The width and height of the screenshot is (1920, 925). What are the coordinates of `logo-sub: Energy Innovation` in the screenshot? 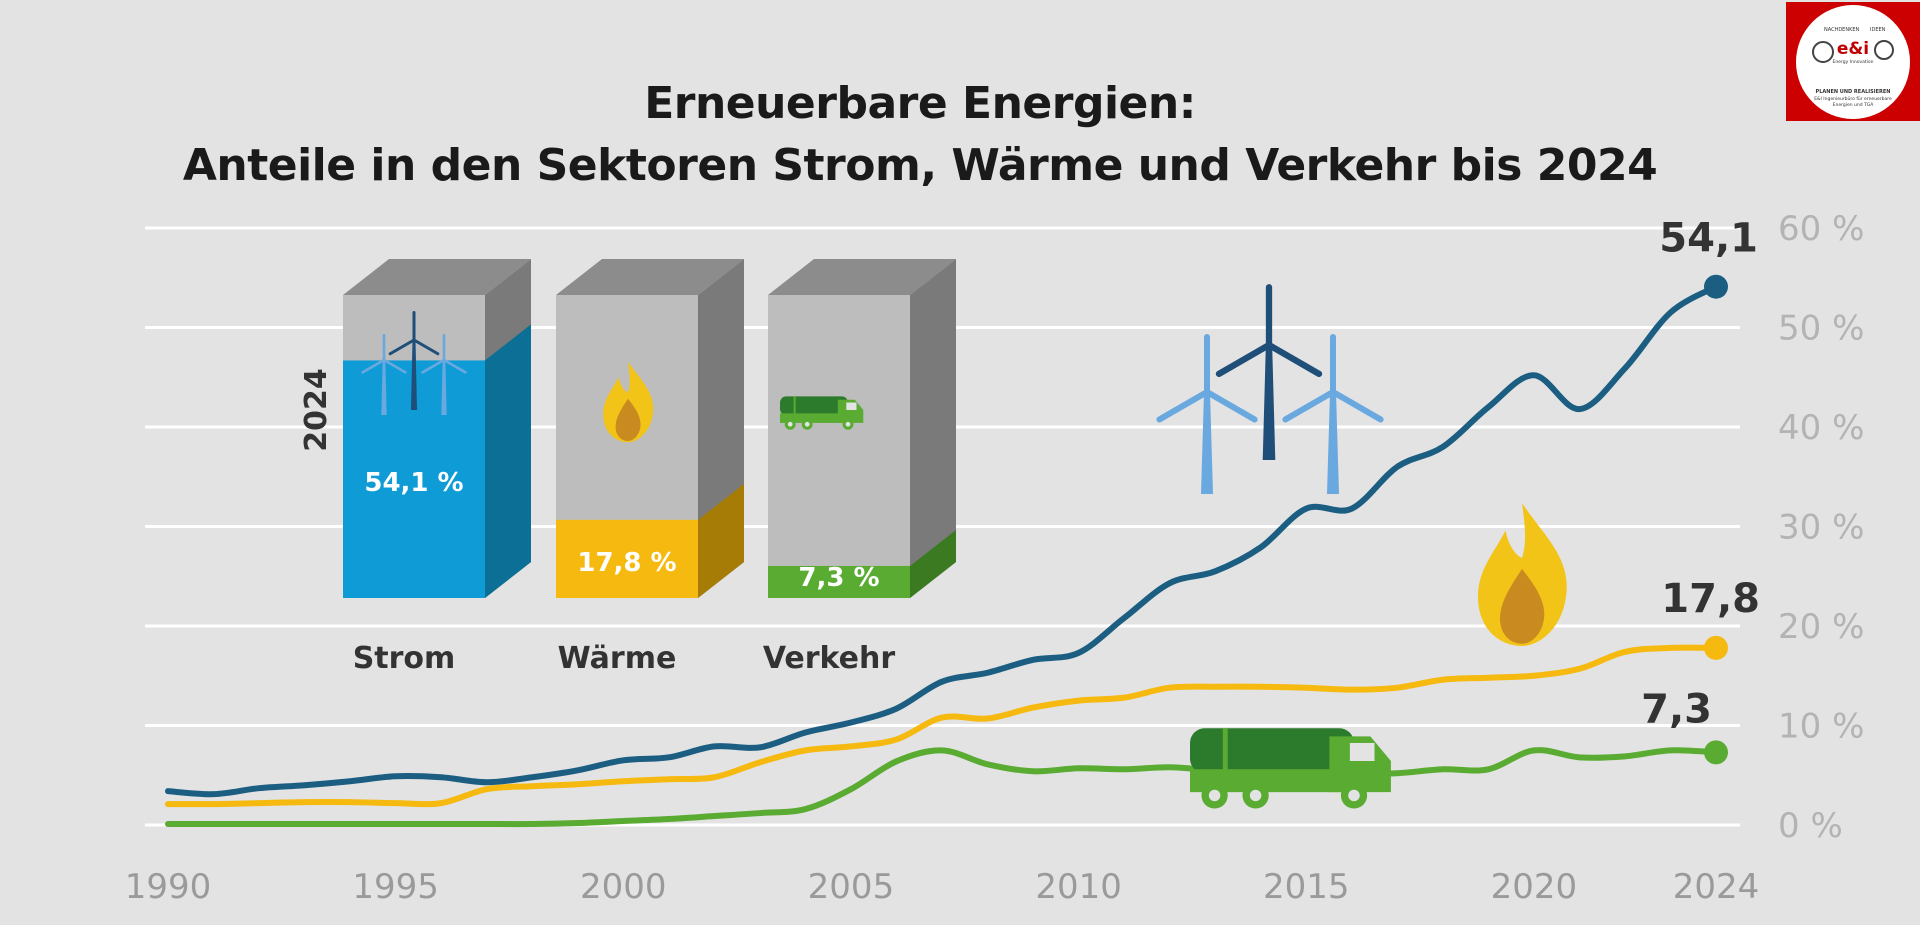 It's located at (1852, 62).